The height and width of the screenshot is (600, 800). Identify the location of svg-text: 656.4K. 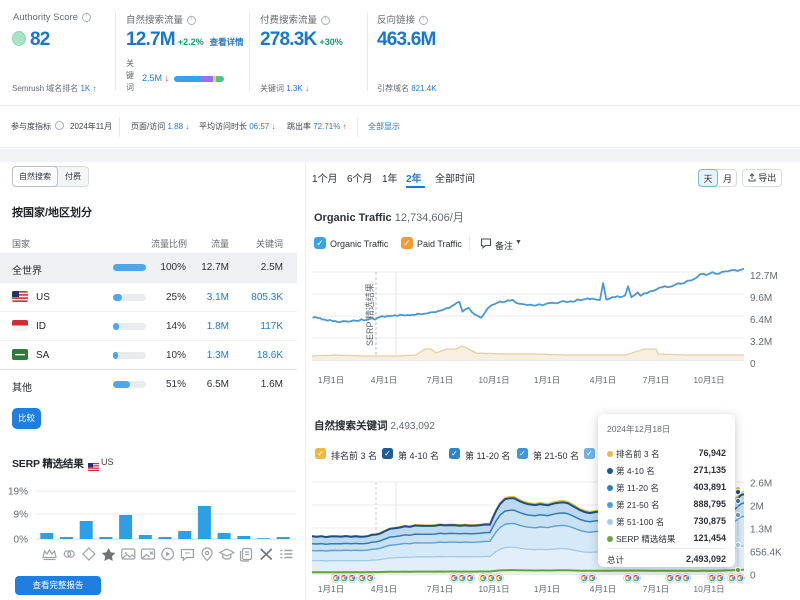
(766, 553).